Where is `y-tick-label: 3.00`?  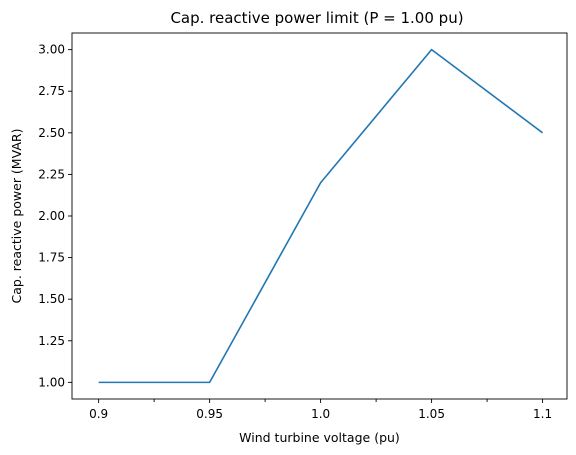 y-tick-label: 3.00 is located at coordinates (51, 50).